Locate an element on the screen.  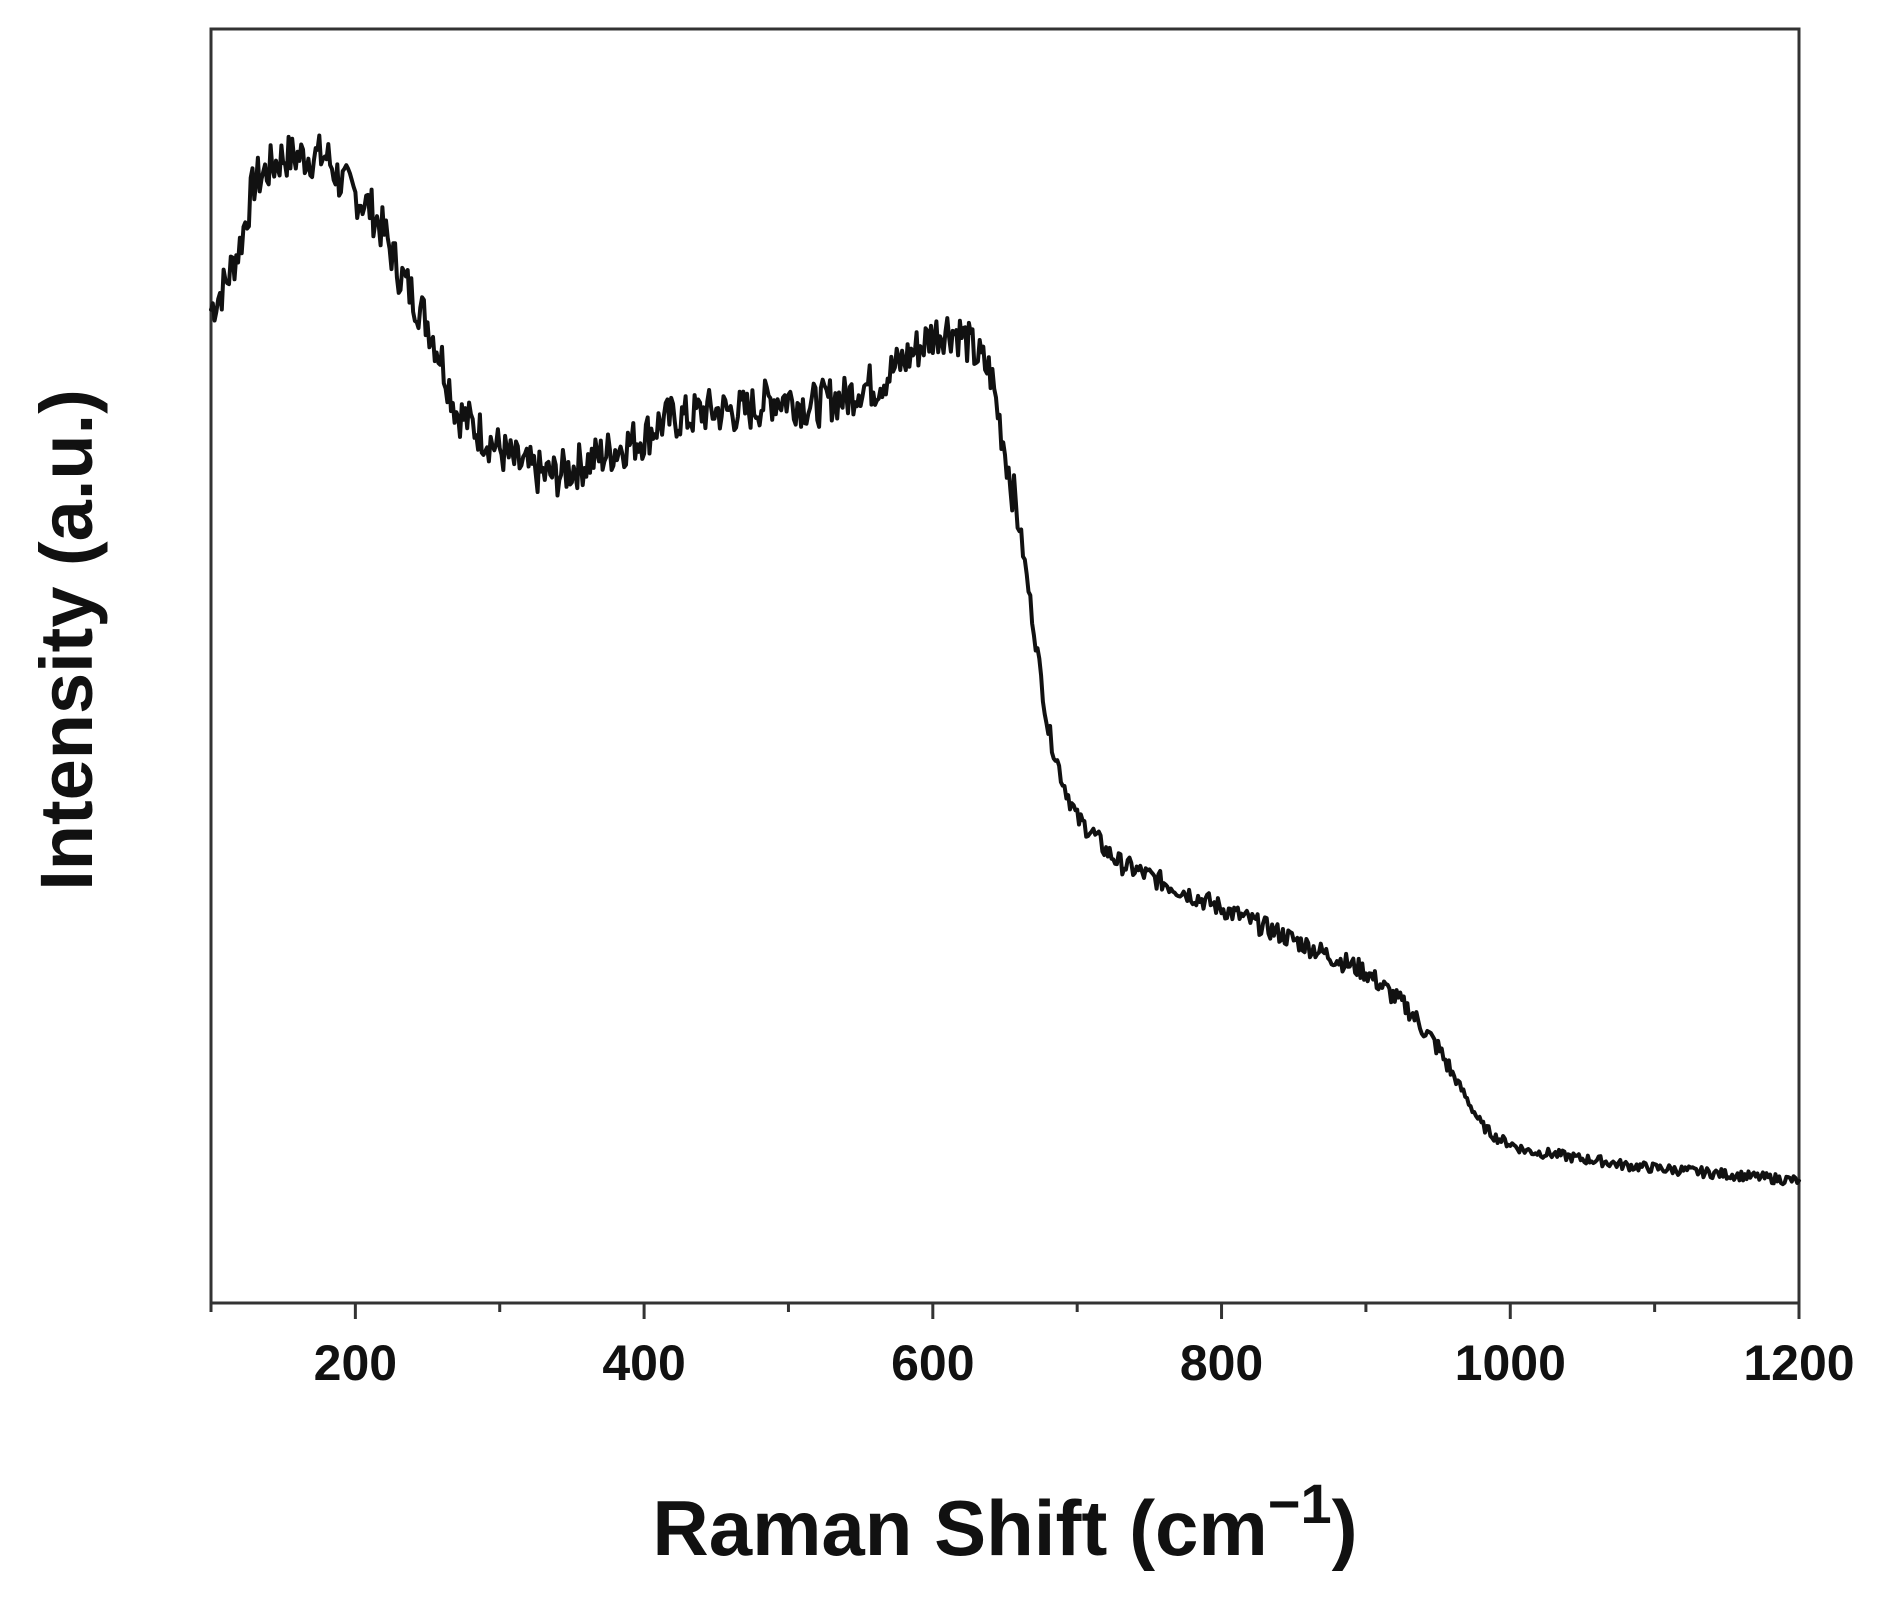
x-tick-marks is located at coordinates (1005, 1311).